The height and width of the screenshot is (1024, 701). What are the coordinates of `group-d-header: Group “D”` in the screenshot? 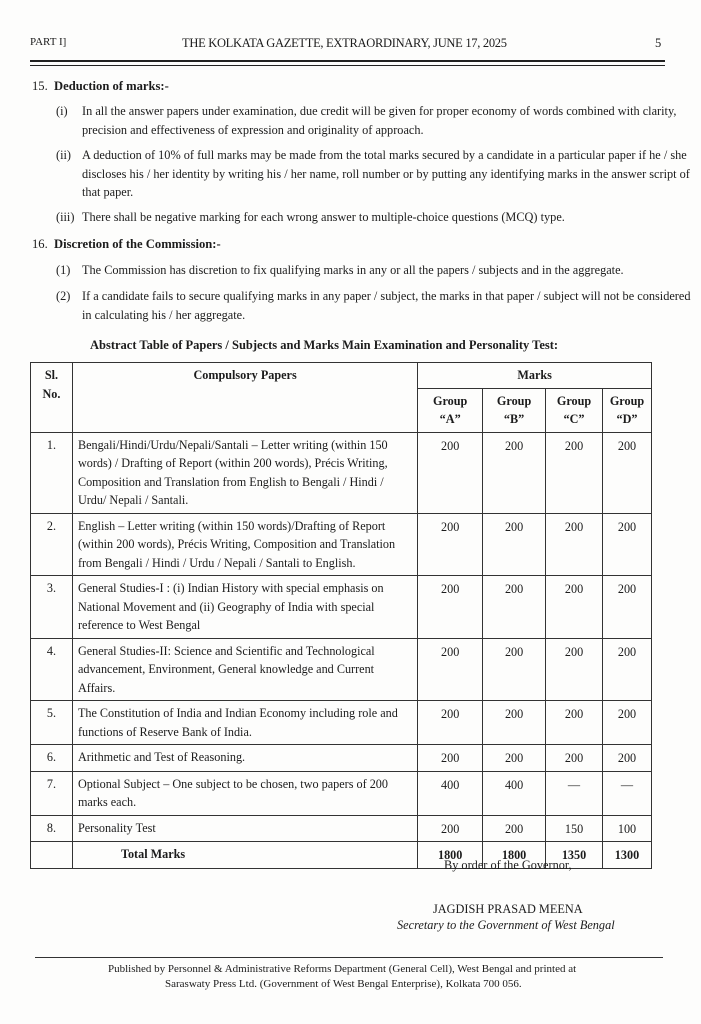 It's located at (627, 410).